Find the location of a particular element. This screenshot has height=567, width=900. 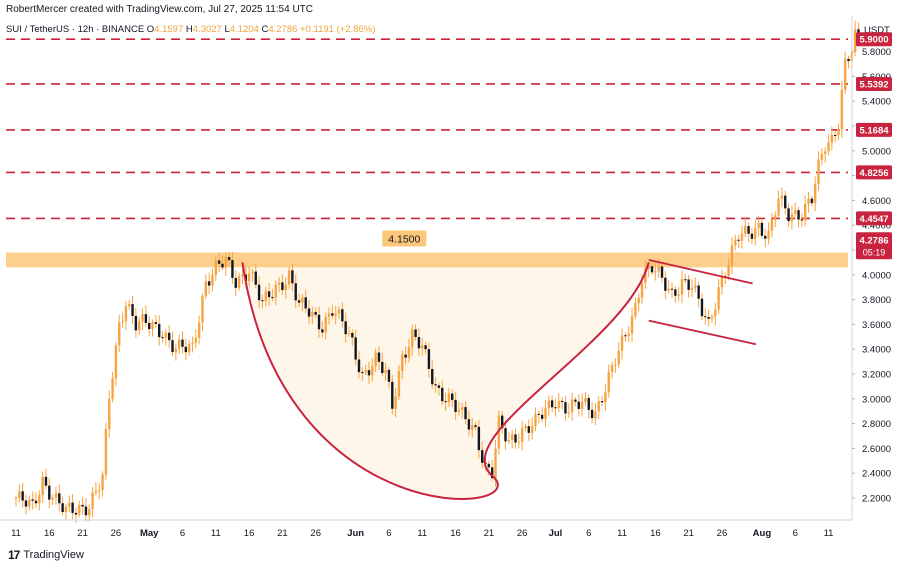

resistance-zone-band is located at coordinates (427, 260).